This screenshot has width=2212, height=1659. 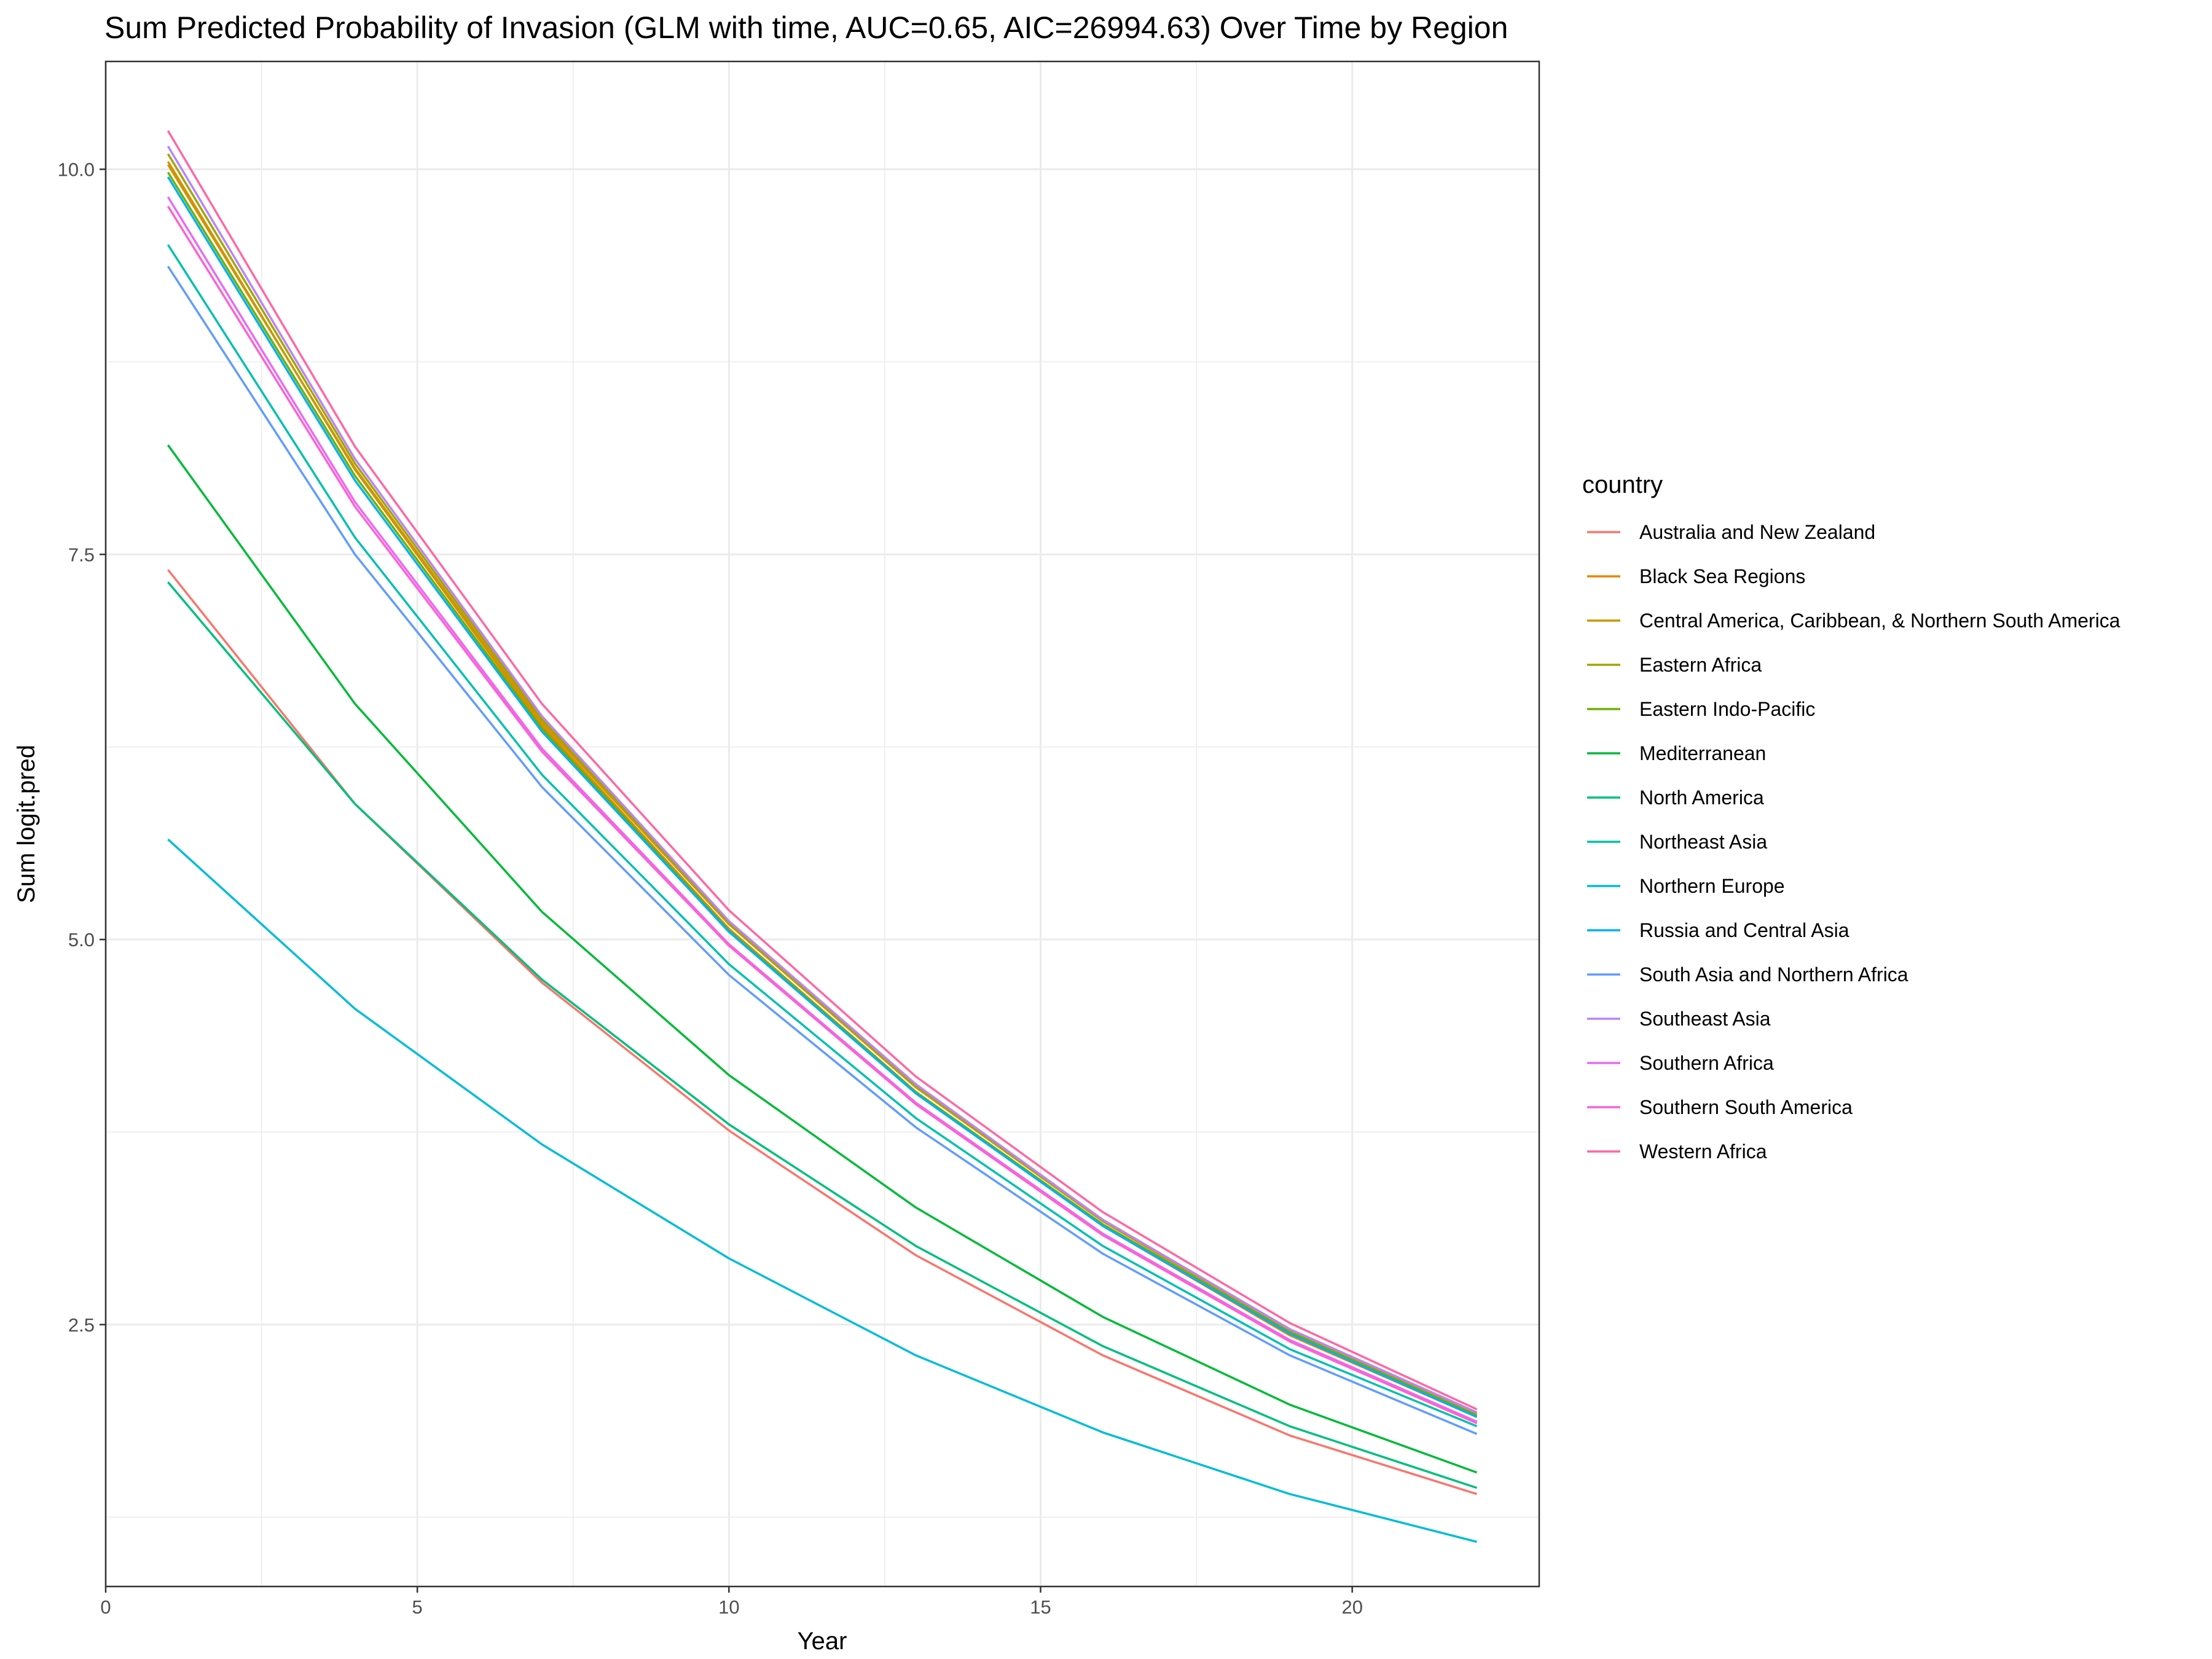 I want to click on legend-label: Eastern Indo-Pacific, so click(x=1727, y=709).